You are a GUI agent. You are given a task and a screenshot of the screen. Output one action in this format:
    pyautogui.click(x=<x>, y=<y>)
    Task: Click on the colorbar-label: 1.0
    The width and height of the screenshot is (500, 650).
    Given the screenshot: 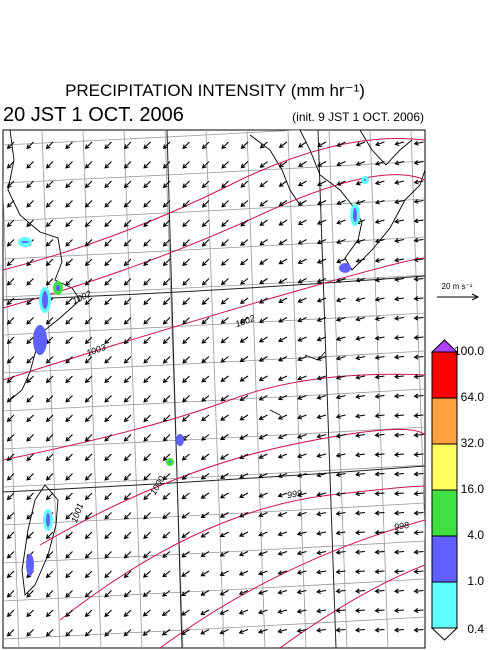 What is the action you would take?
    pyautogui.click(x=475, y=581)
    